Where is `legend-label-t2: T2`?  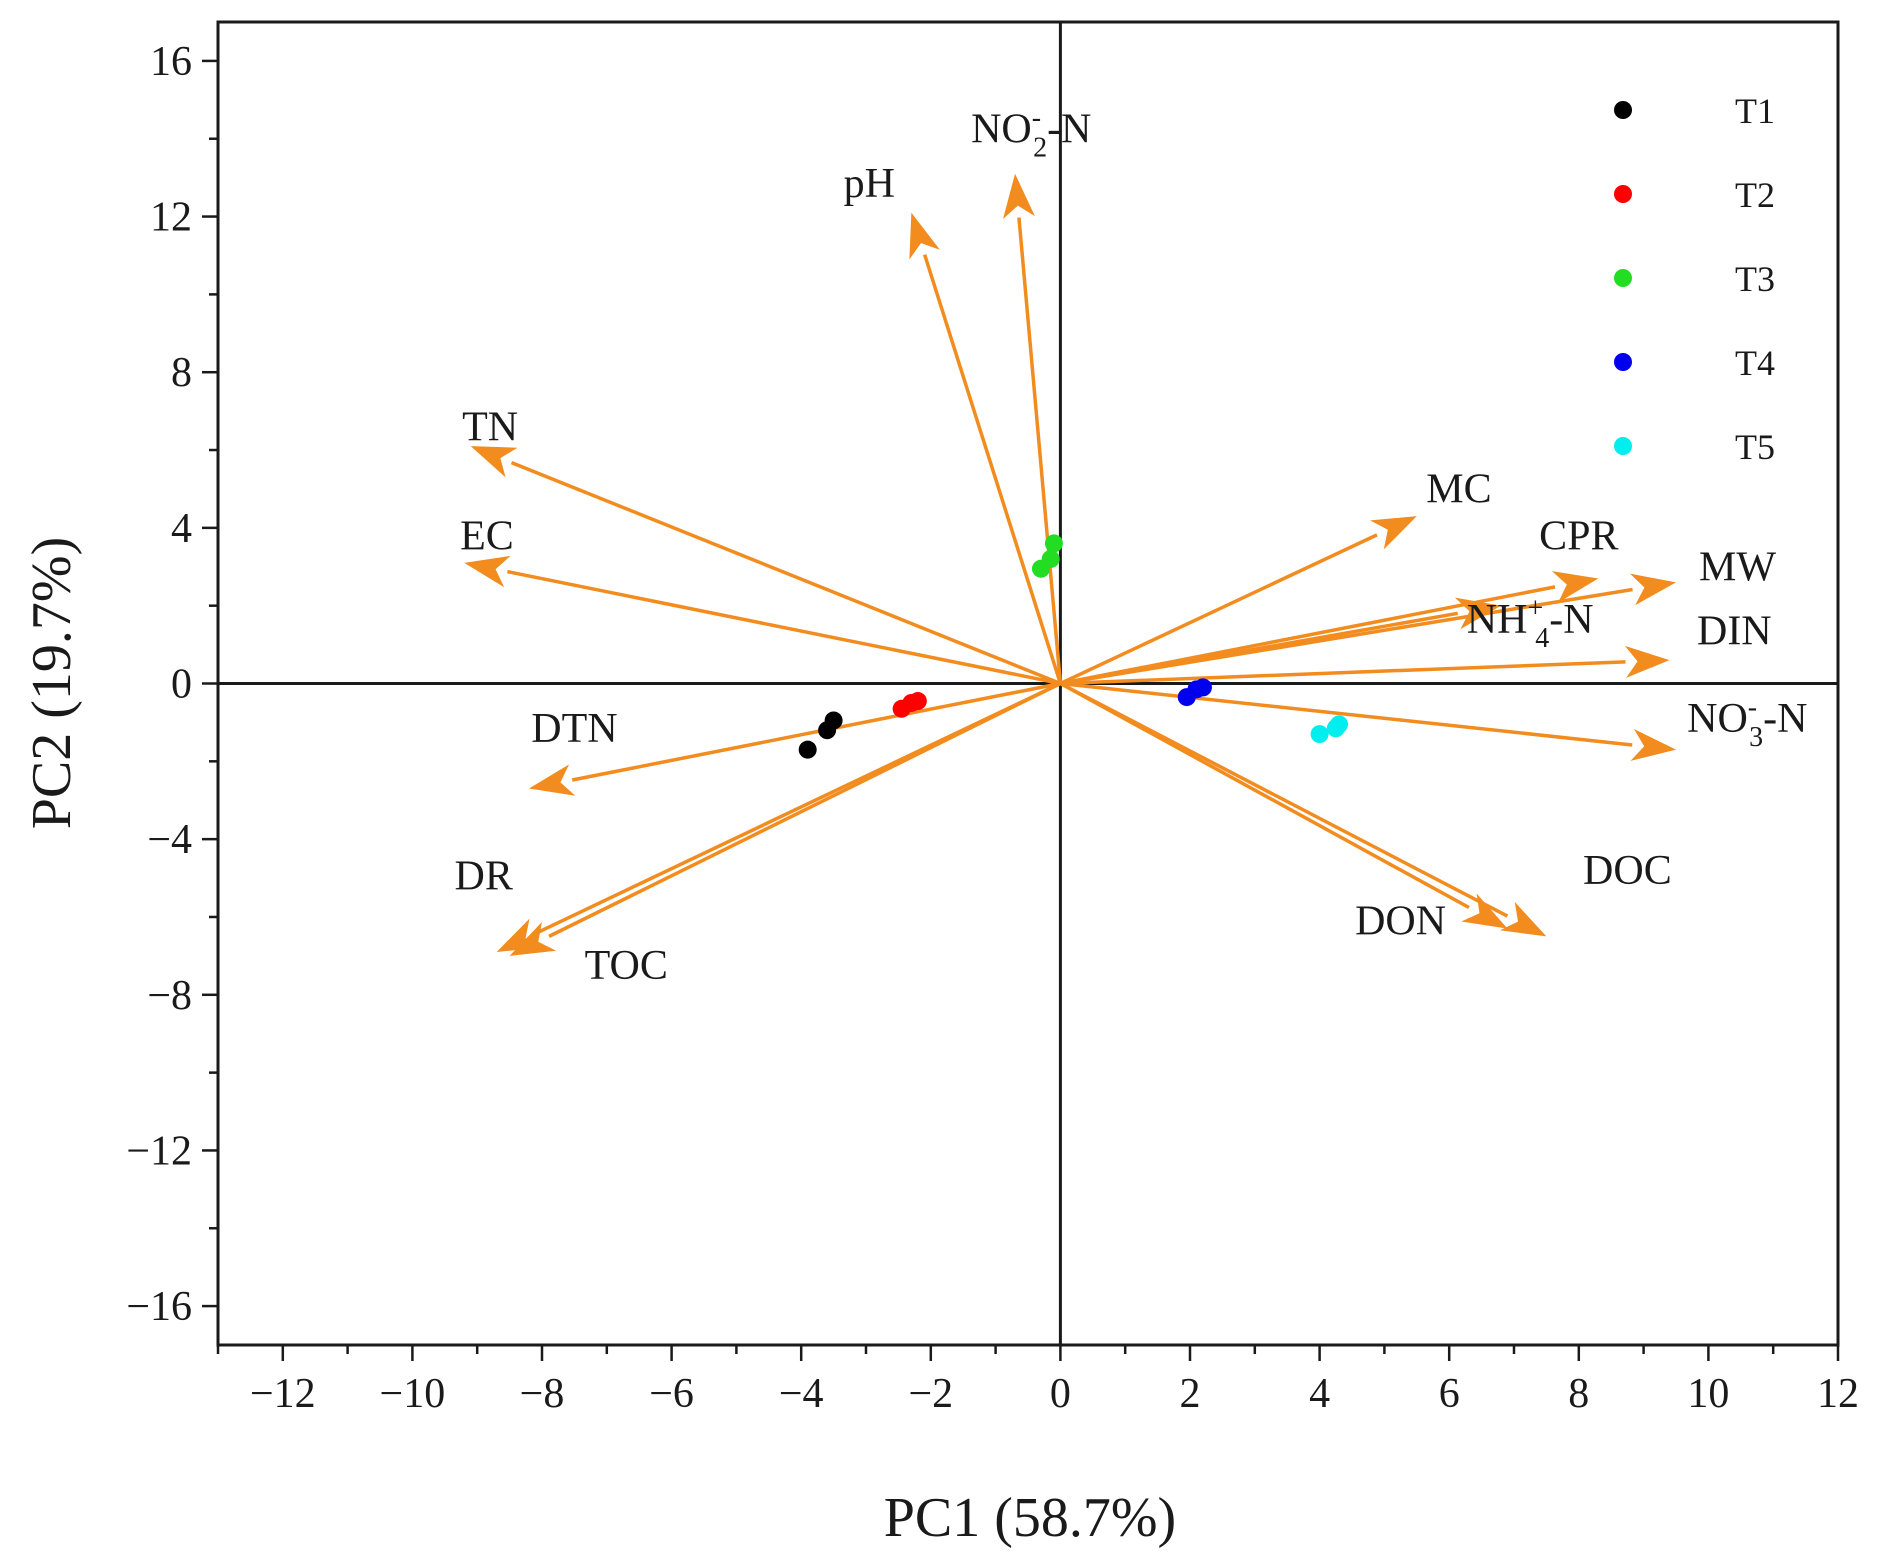 legend-label-t2: T2 is located at coordinates (1755, 195).